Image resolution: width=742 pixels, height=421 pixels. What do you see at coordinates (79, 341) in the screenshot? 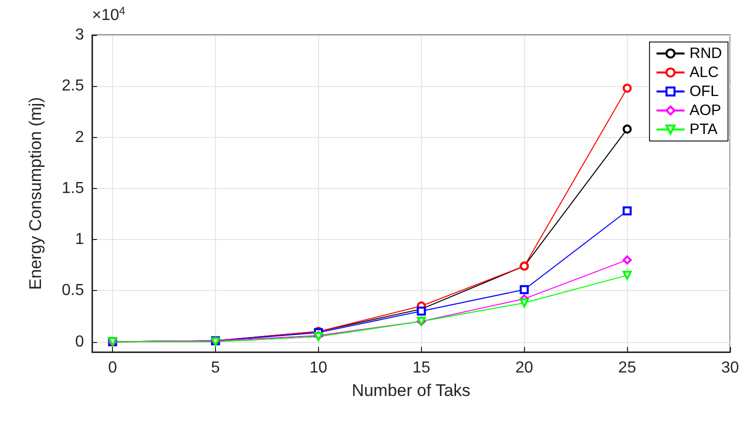
I see `y-tick-label: 0` at bounding box center [79, 341].